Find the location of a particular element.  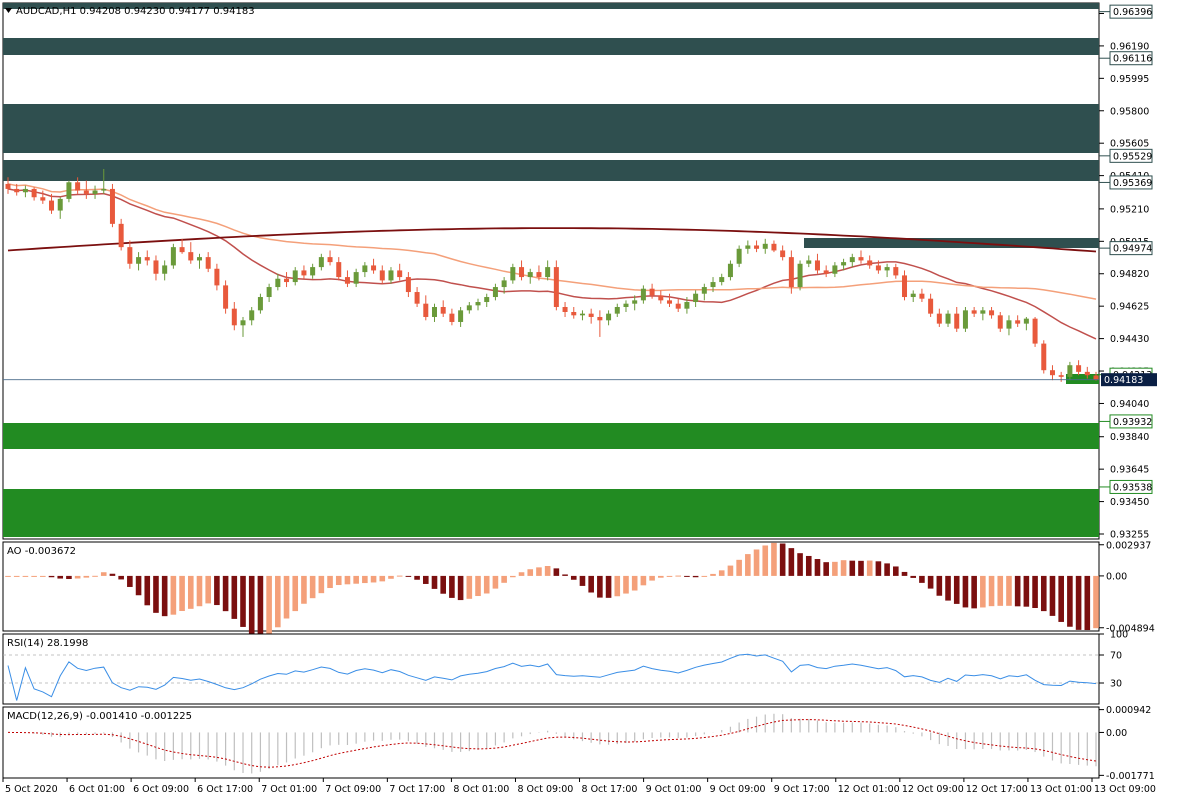

zone-price-tag is located at coordinates (1131, 182).